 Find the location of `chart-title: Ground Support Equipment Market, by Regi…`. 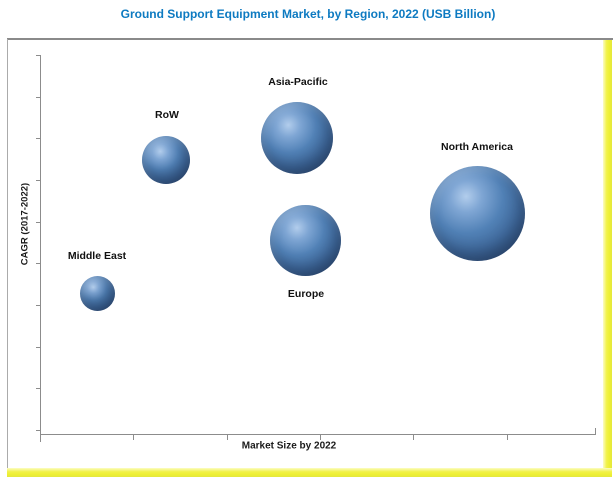

chart-title: Ground Support Equipment Market, by Regi… is located at coordinates (308, 14).